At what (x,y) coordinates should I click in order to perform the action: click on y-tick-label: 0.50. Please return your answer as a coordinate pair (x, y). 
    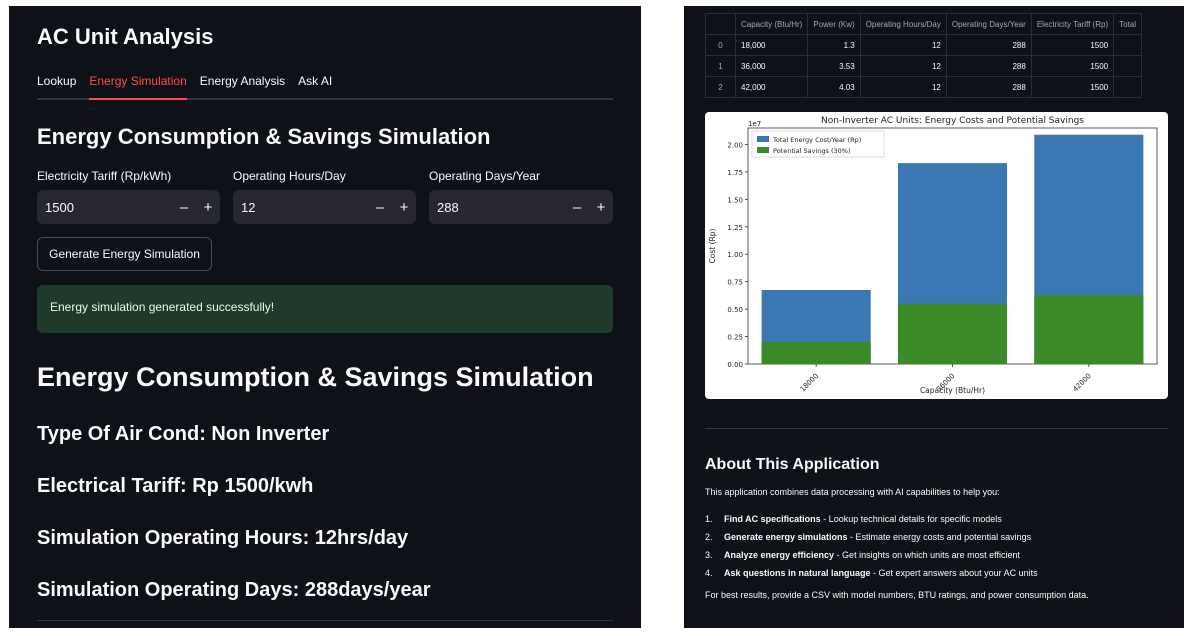
    Looking at the image, I should click on (735, 310).